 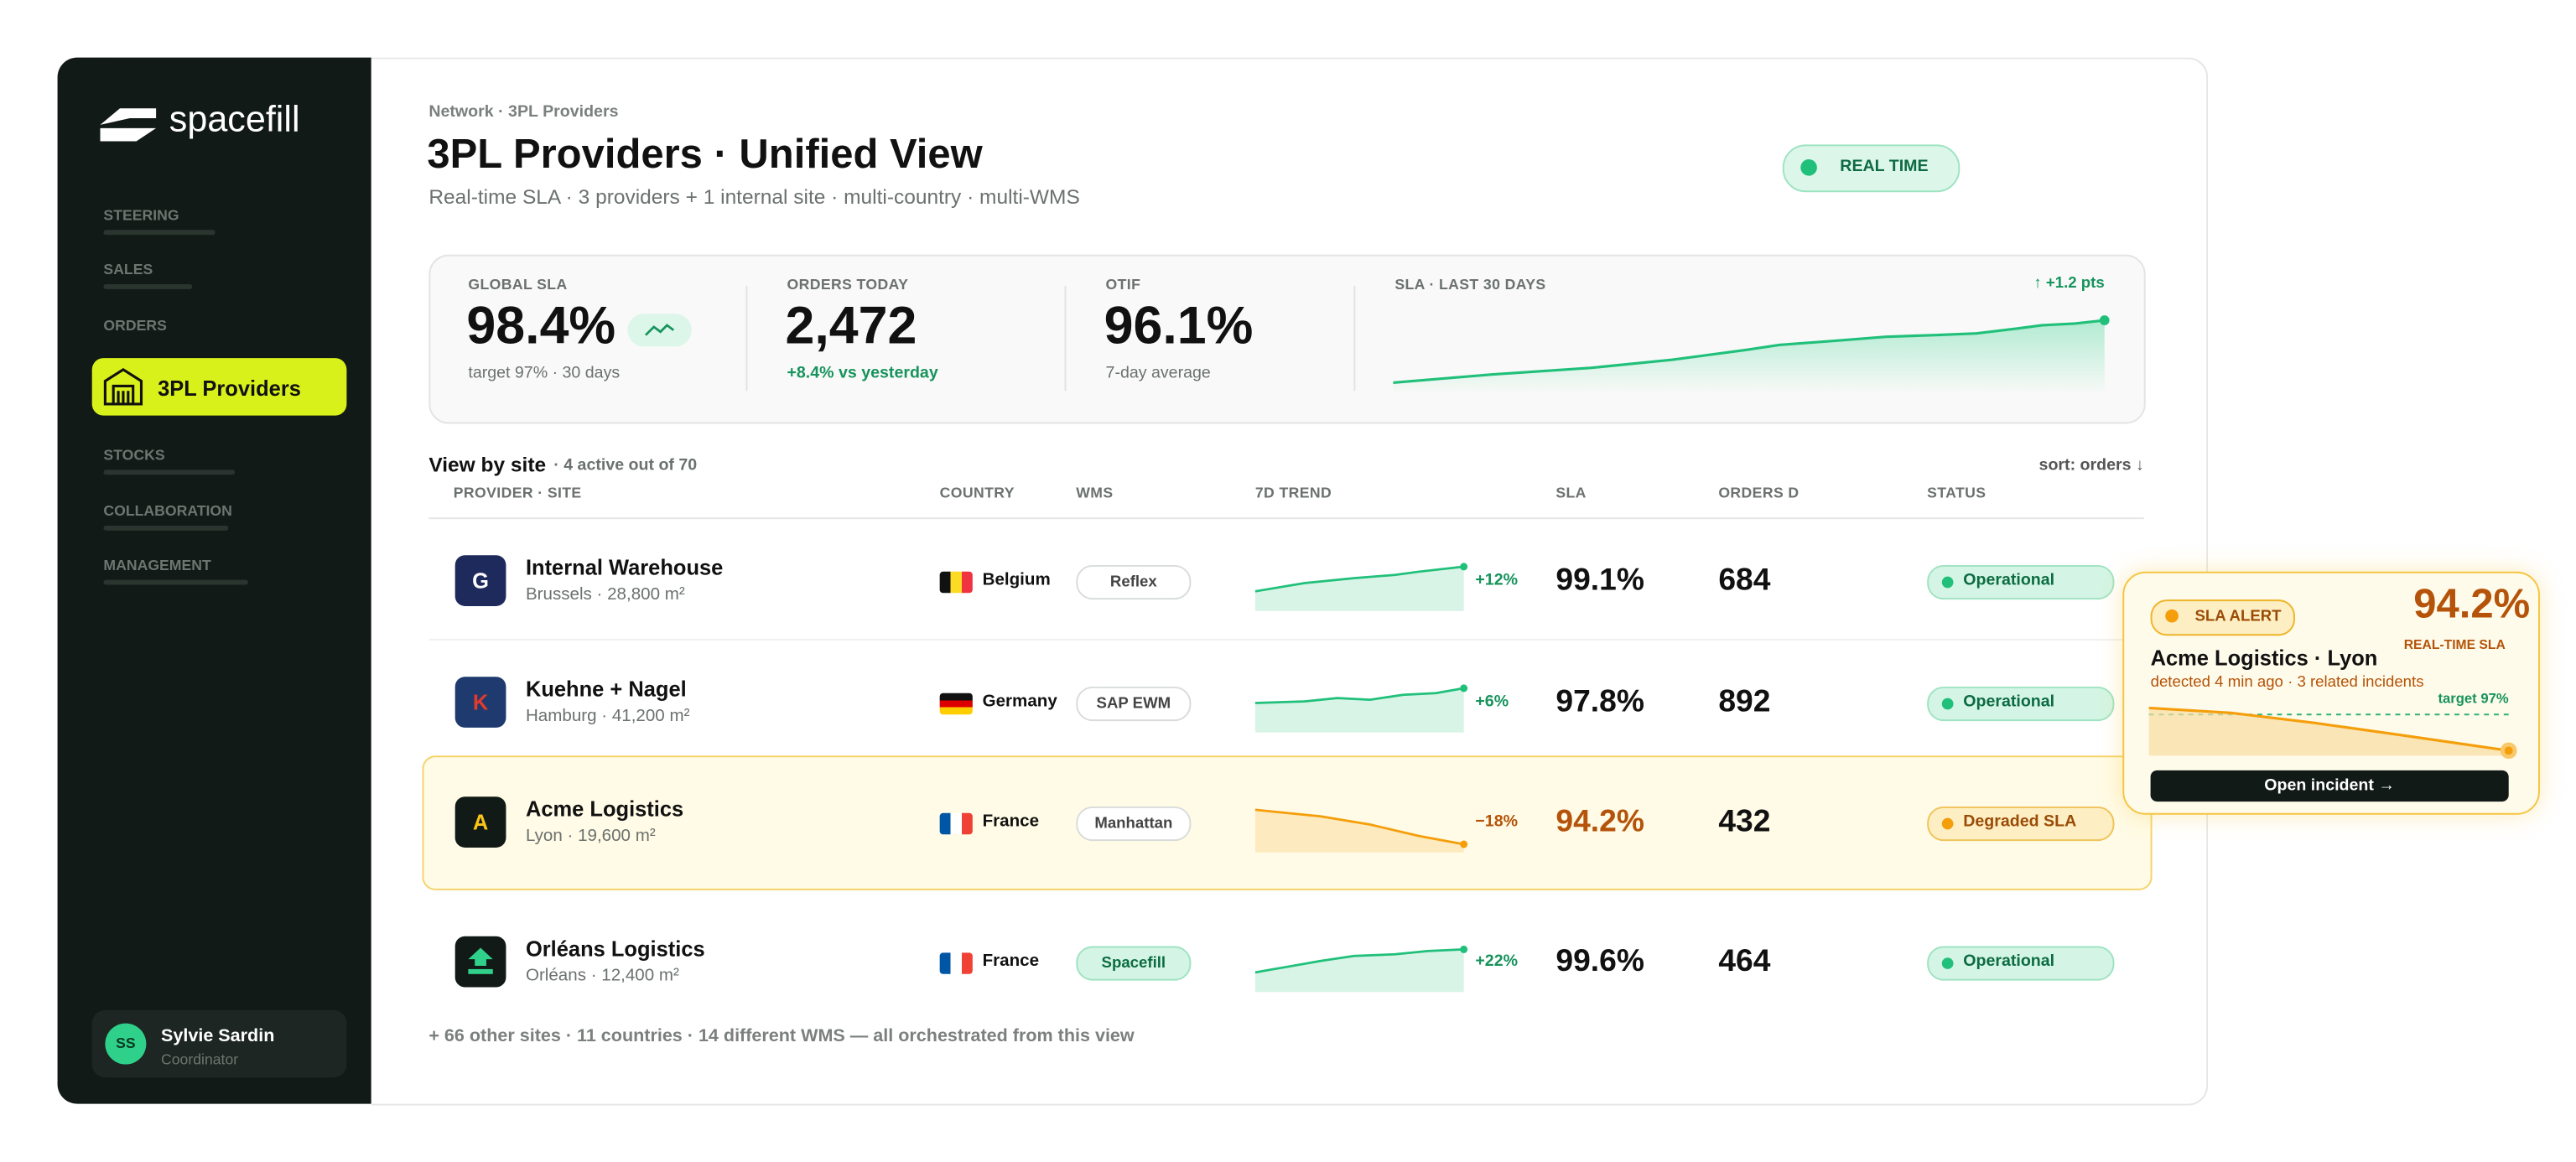 What do you see at coordinates (135, 325) in the screenshot?
I see `nav-item: ORDERS` at bounding box center [135, 325].